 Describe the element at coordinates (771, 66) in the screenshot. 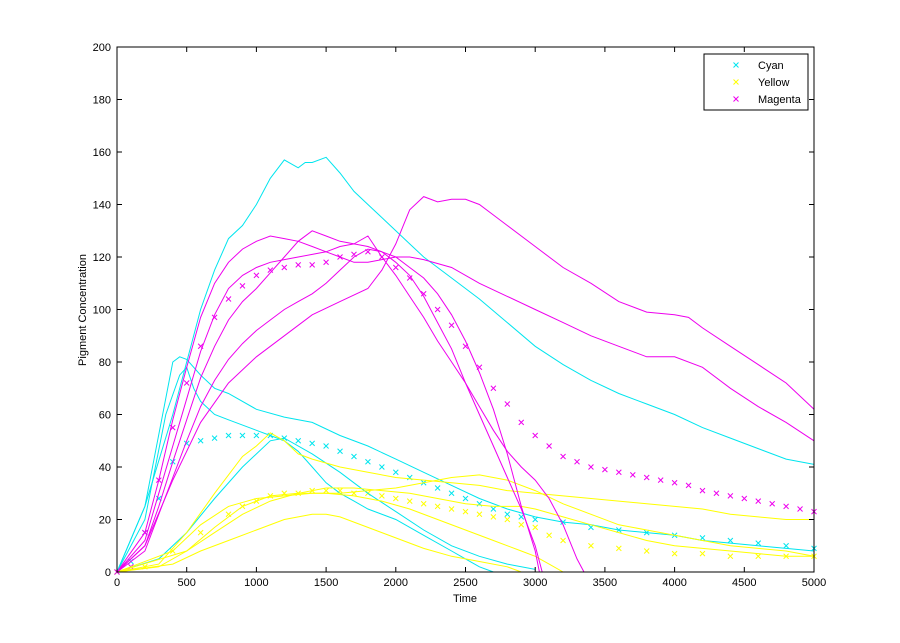

I see `legend-label-cyan: Cyan` at that location.